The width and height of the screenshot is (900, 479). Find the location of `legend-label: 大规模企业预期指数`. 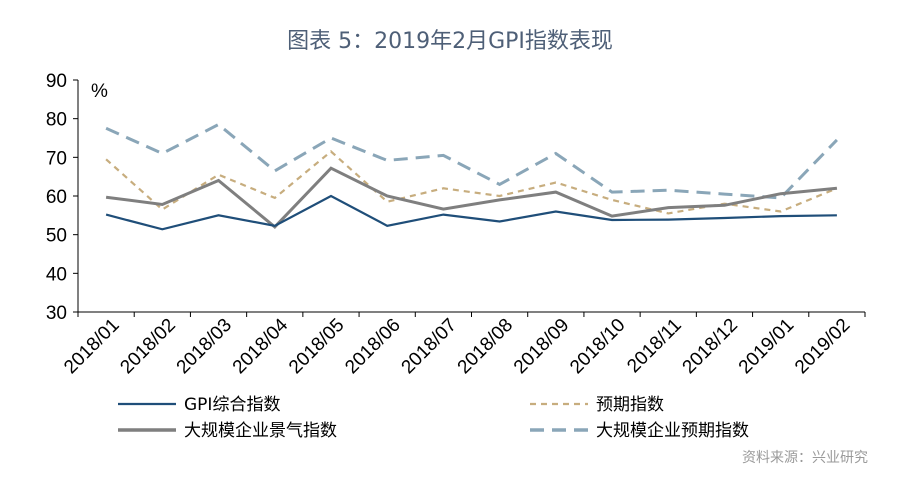

legend-label: 大规模企业预期指数 is located at coordinates (672, 431).